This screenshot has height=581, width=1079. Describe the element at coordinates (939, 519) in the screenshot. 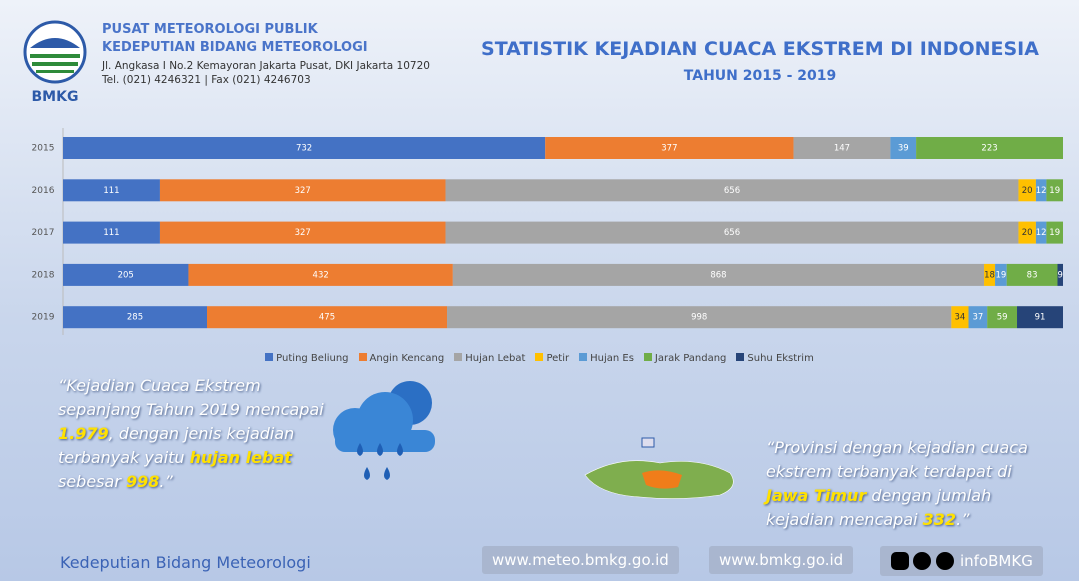

I see `quote-text: 332` at that location.